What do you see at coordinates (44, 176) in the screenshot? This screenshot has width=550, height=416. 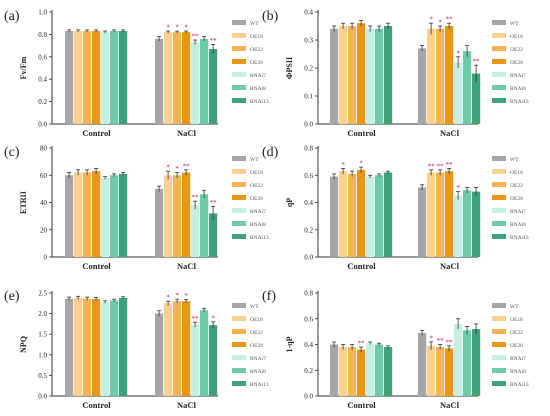 I see `y-tick-label: 60` at bounding box center [44, 176].